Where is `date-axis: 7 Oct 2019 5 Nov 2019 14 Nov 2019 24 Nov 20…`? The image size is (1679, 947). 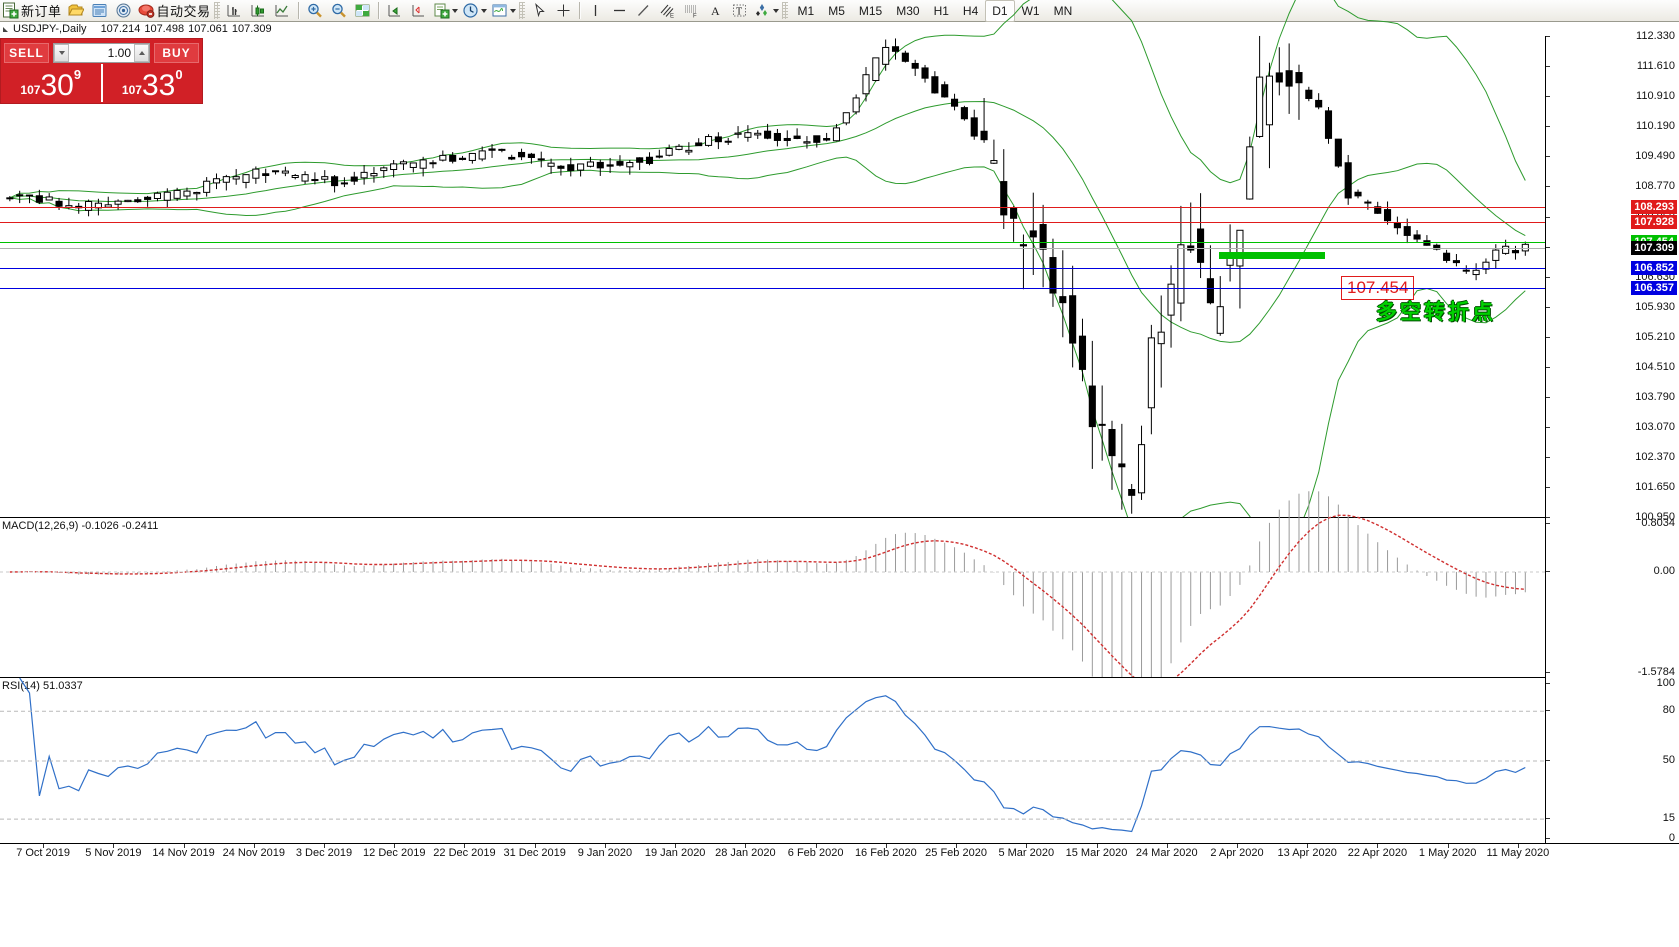 date-axis: 7 Oct 2019 5 Nov 2019 14 Nov 2019 24 Nov 20… is located at coordinates (839, 895).